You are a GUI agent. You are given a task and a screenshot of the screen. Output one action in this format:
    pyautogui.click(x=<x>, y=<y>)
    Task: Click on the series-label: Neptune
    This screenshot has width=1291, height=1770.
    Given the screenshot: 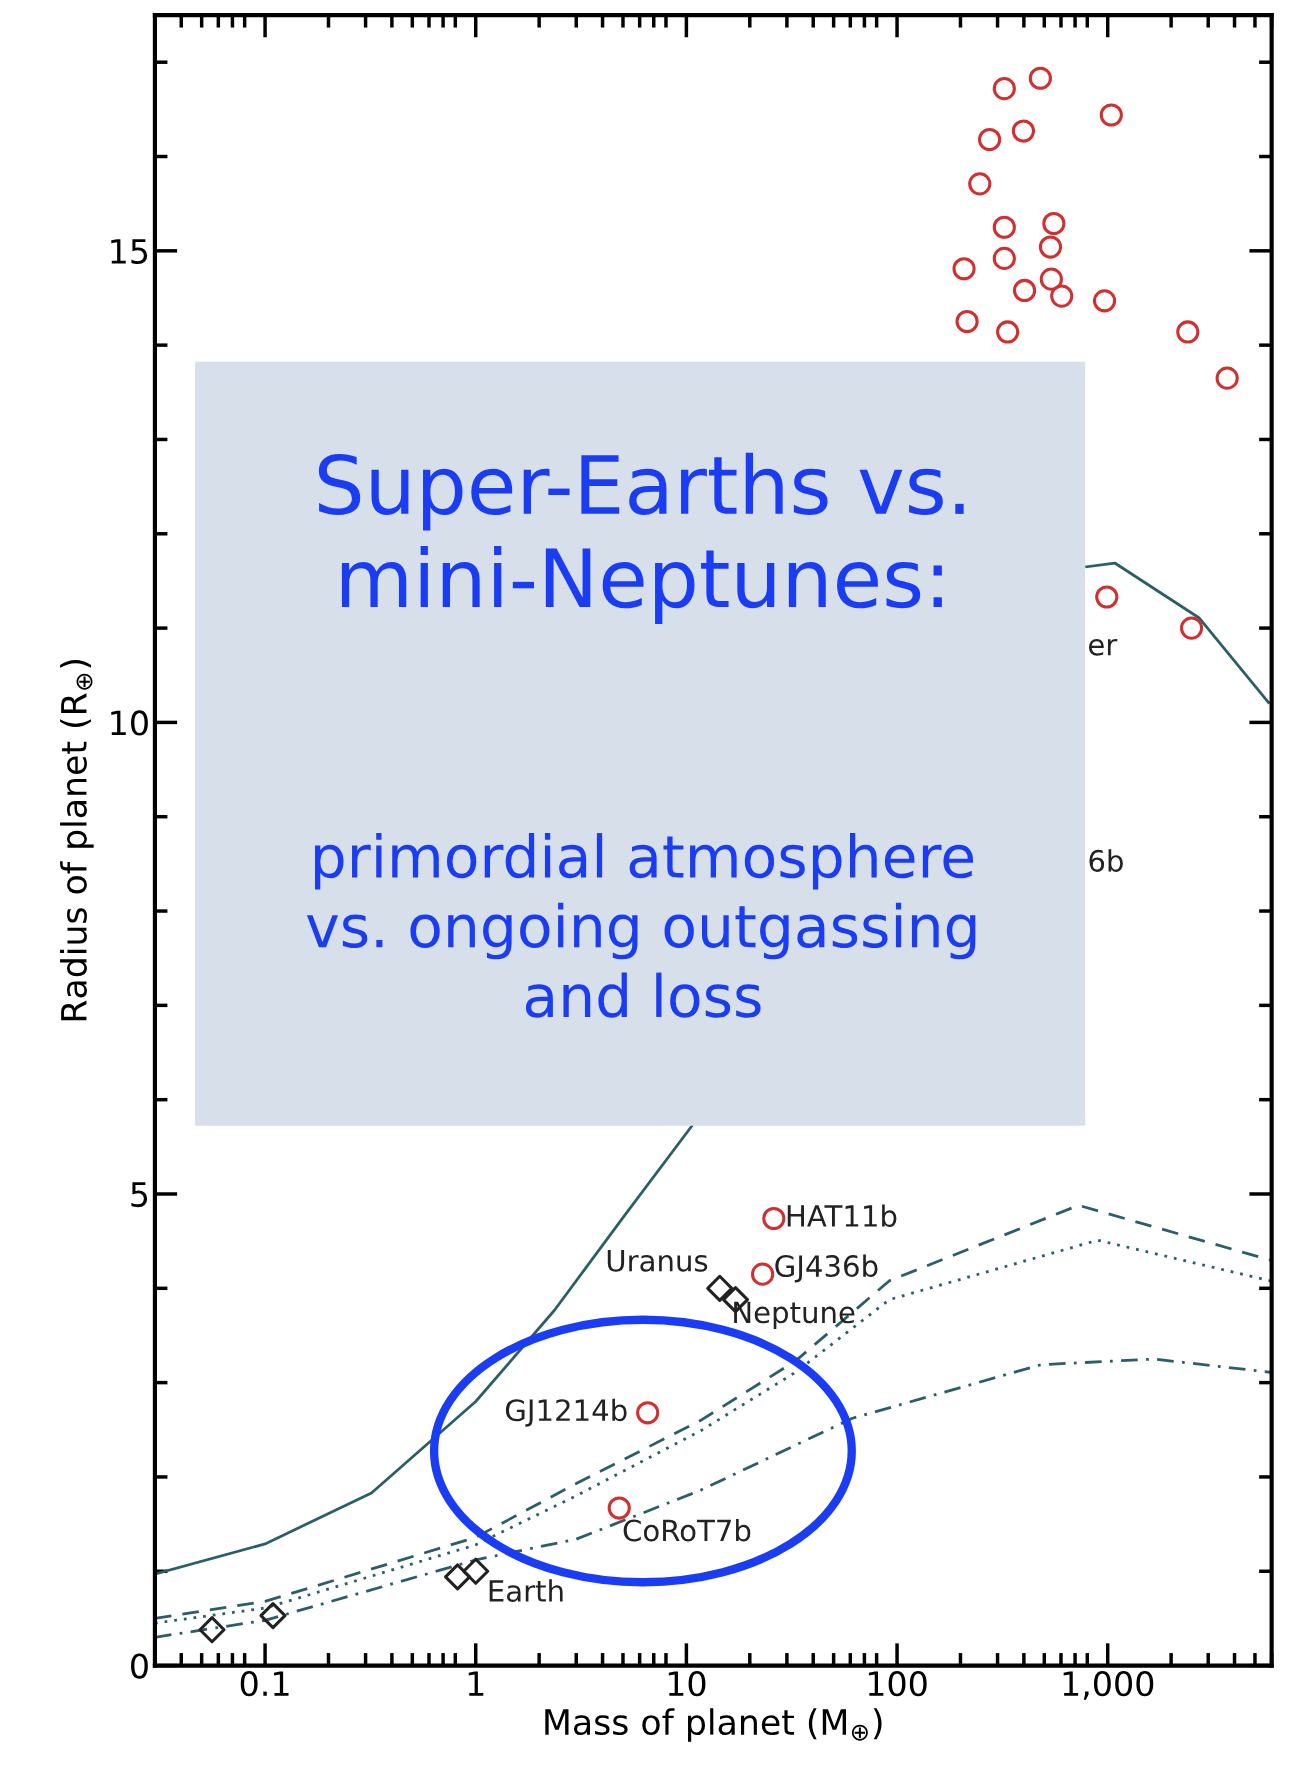 What is the action you would take?
    pyautogui.click(x=794, y=1315)
    